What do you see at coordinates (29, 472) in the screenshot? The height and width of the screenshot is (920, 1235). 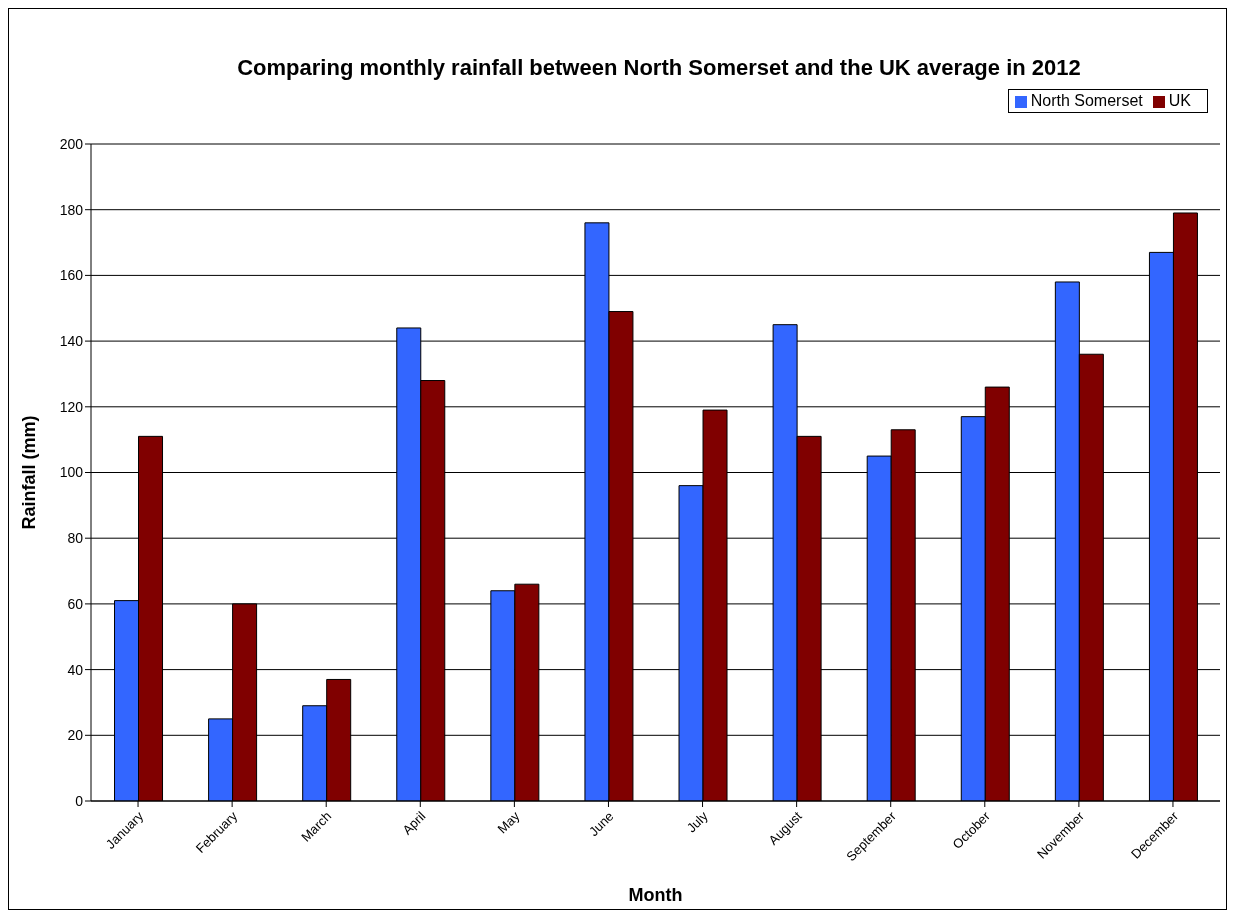 I see `y-axis-title: Rainfall (mm)` at bounding box center [29, 472].